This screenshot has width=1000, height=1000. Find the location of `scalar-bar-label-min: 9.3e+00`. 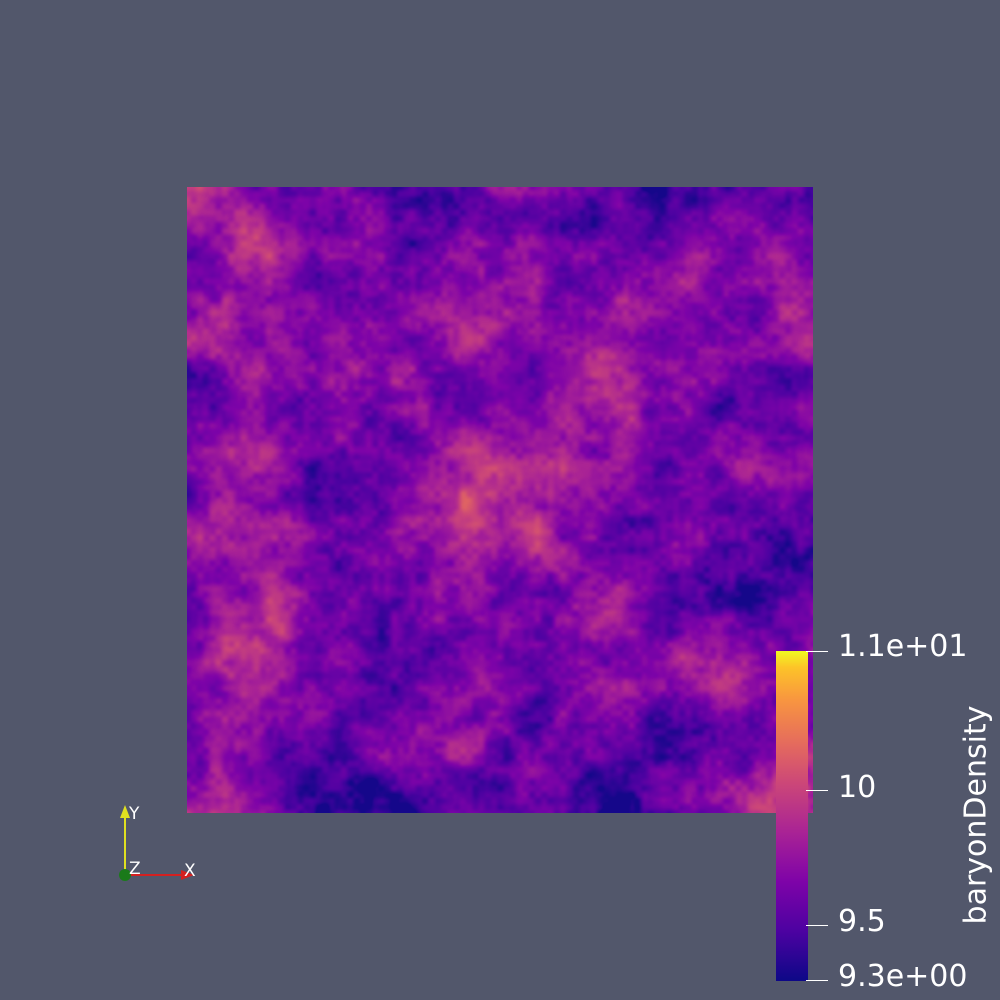

scalar-bar-label-min: 9.3e+00 is located at coordinates (903, 976).